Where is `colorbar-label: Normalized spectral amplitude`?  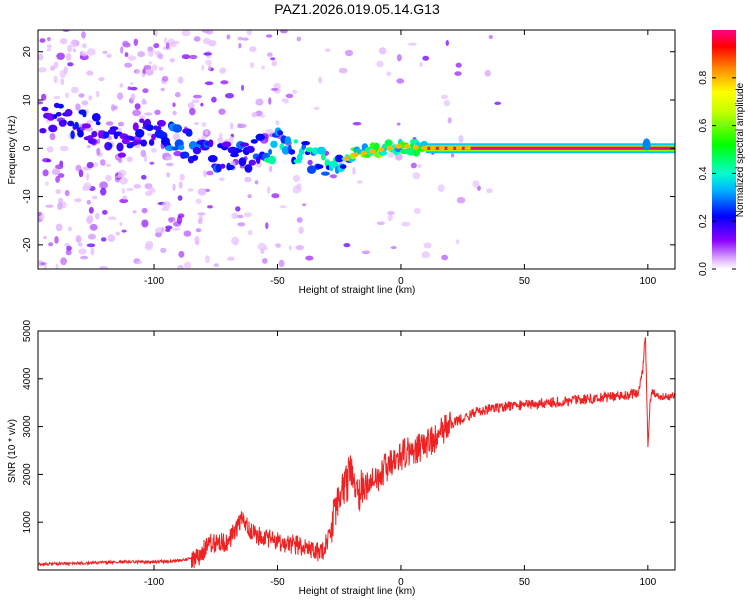 colorbar-label: Normalized spectral amplitude is located at coordinates (740, 149).